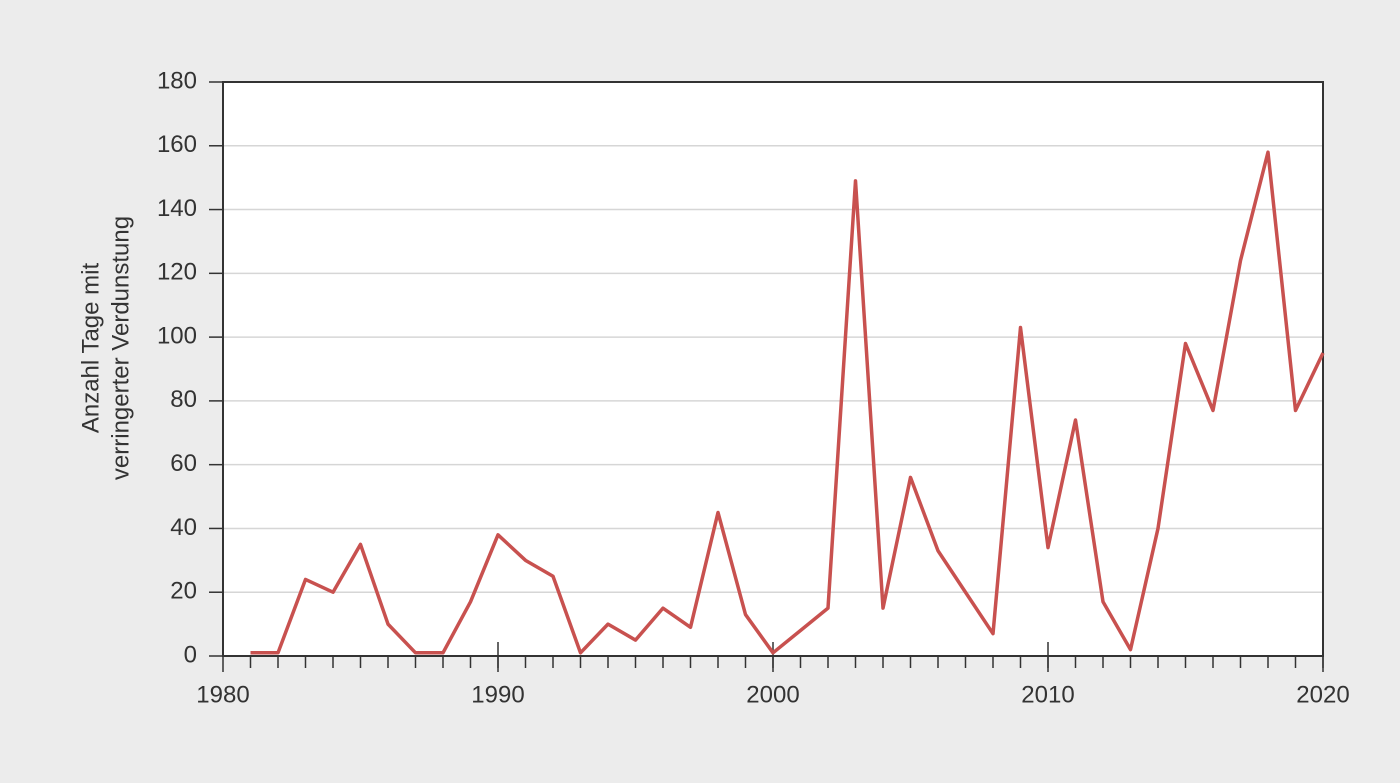  Describe the element at coordinates (183, 399) in the screenshot. I see `y-tick-label: 80` at that location.